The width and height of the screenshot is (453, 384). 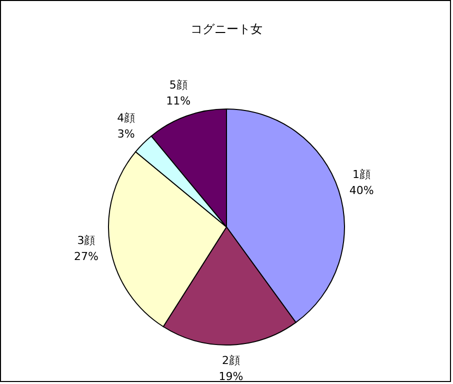 I want to click on data-label: 11%, so click(x=178, y=101).